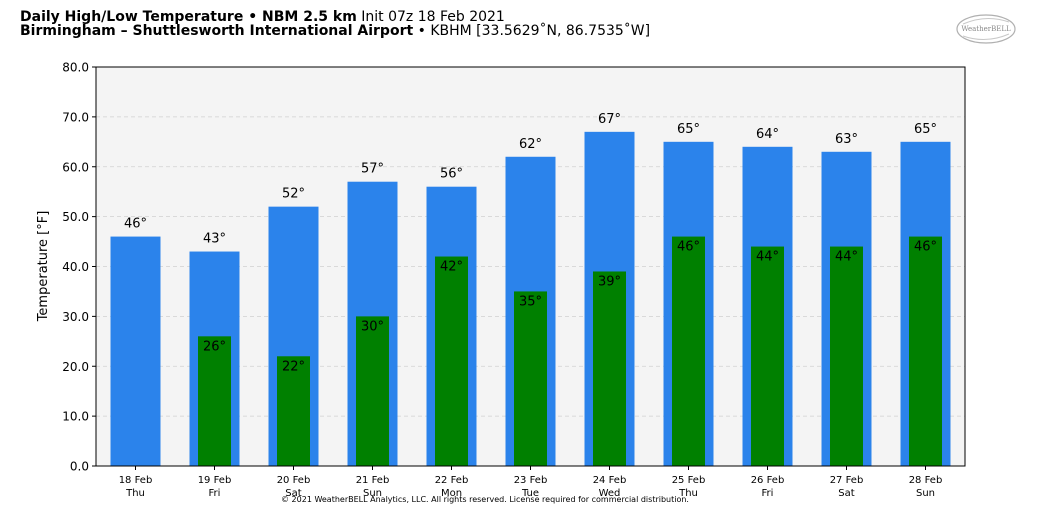 The image size is (1040, 516). What do you see at coordinates (451, 493) in the screenshot?
I see `x-tick-day: Mon` at bounding box center [451, 493].